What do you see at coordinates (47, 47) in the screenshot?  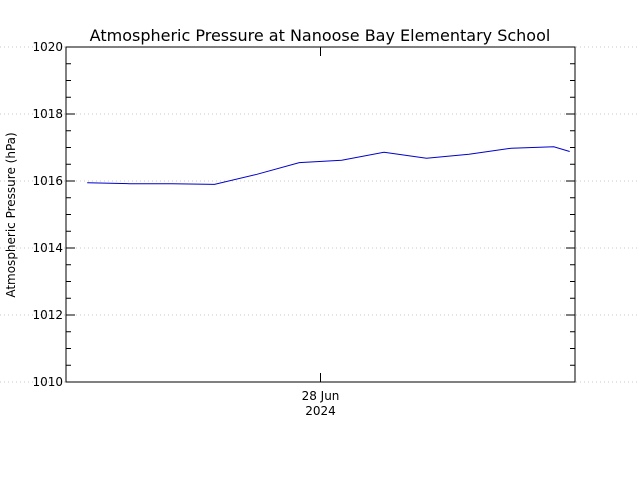 I see `y-tick-label: 1020` at bounding box center [47, 47].